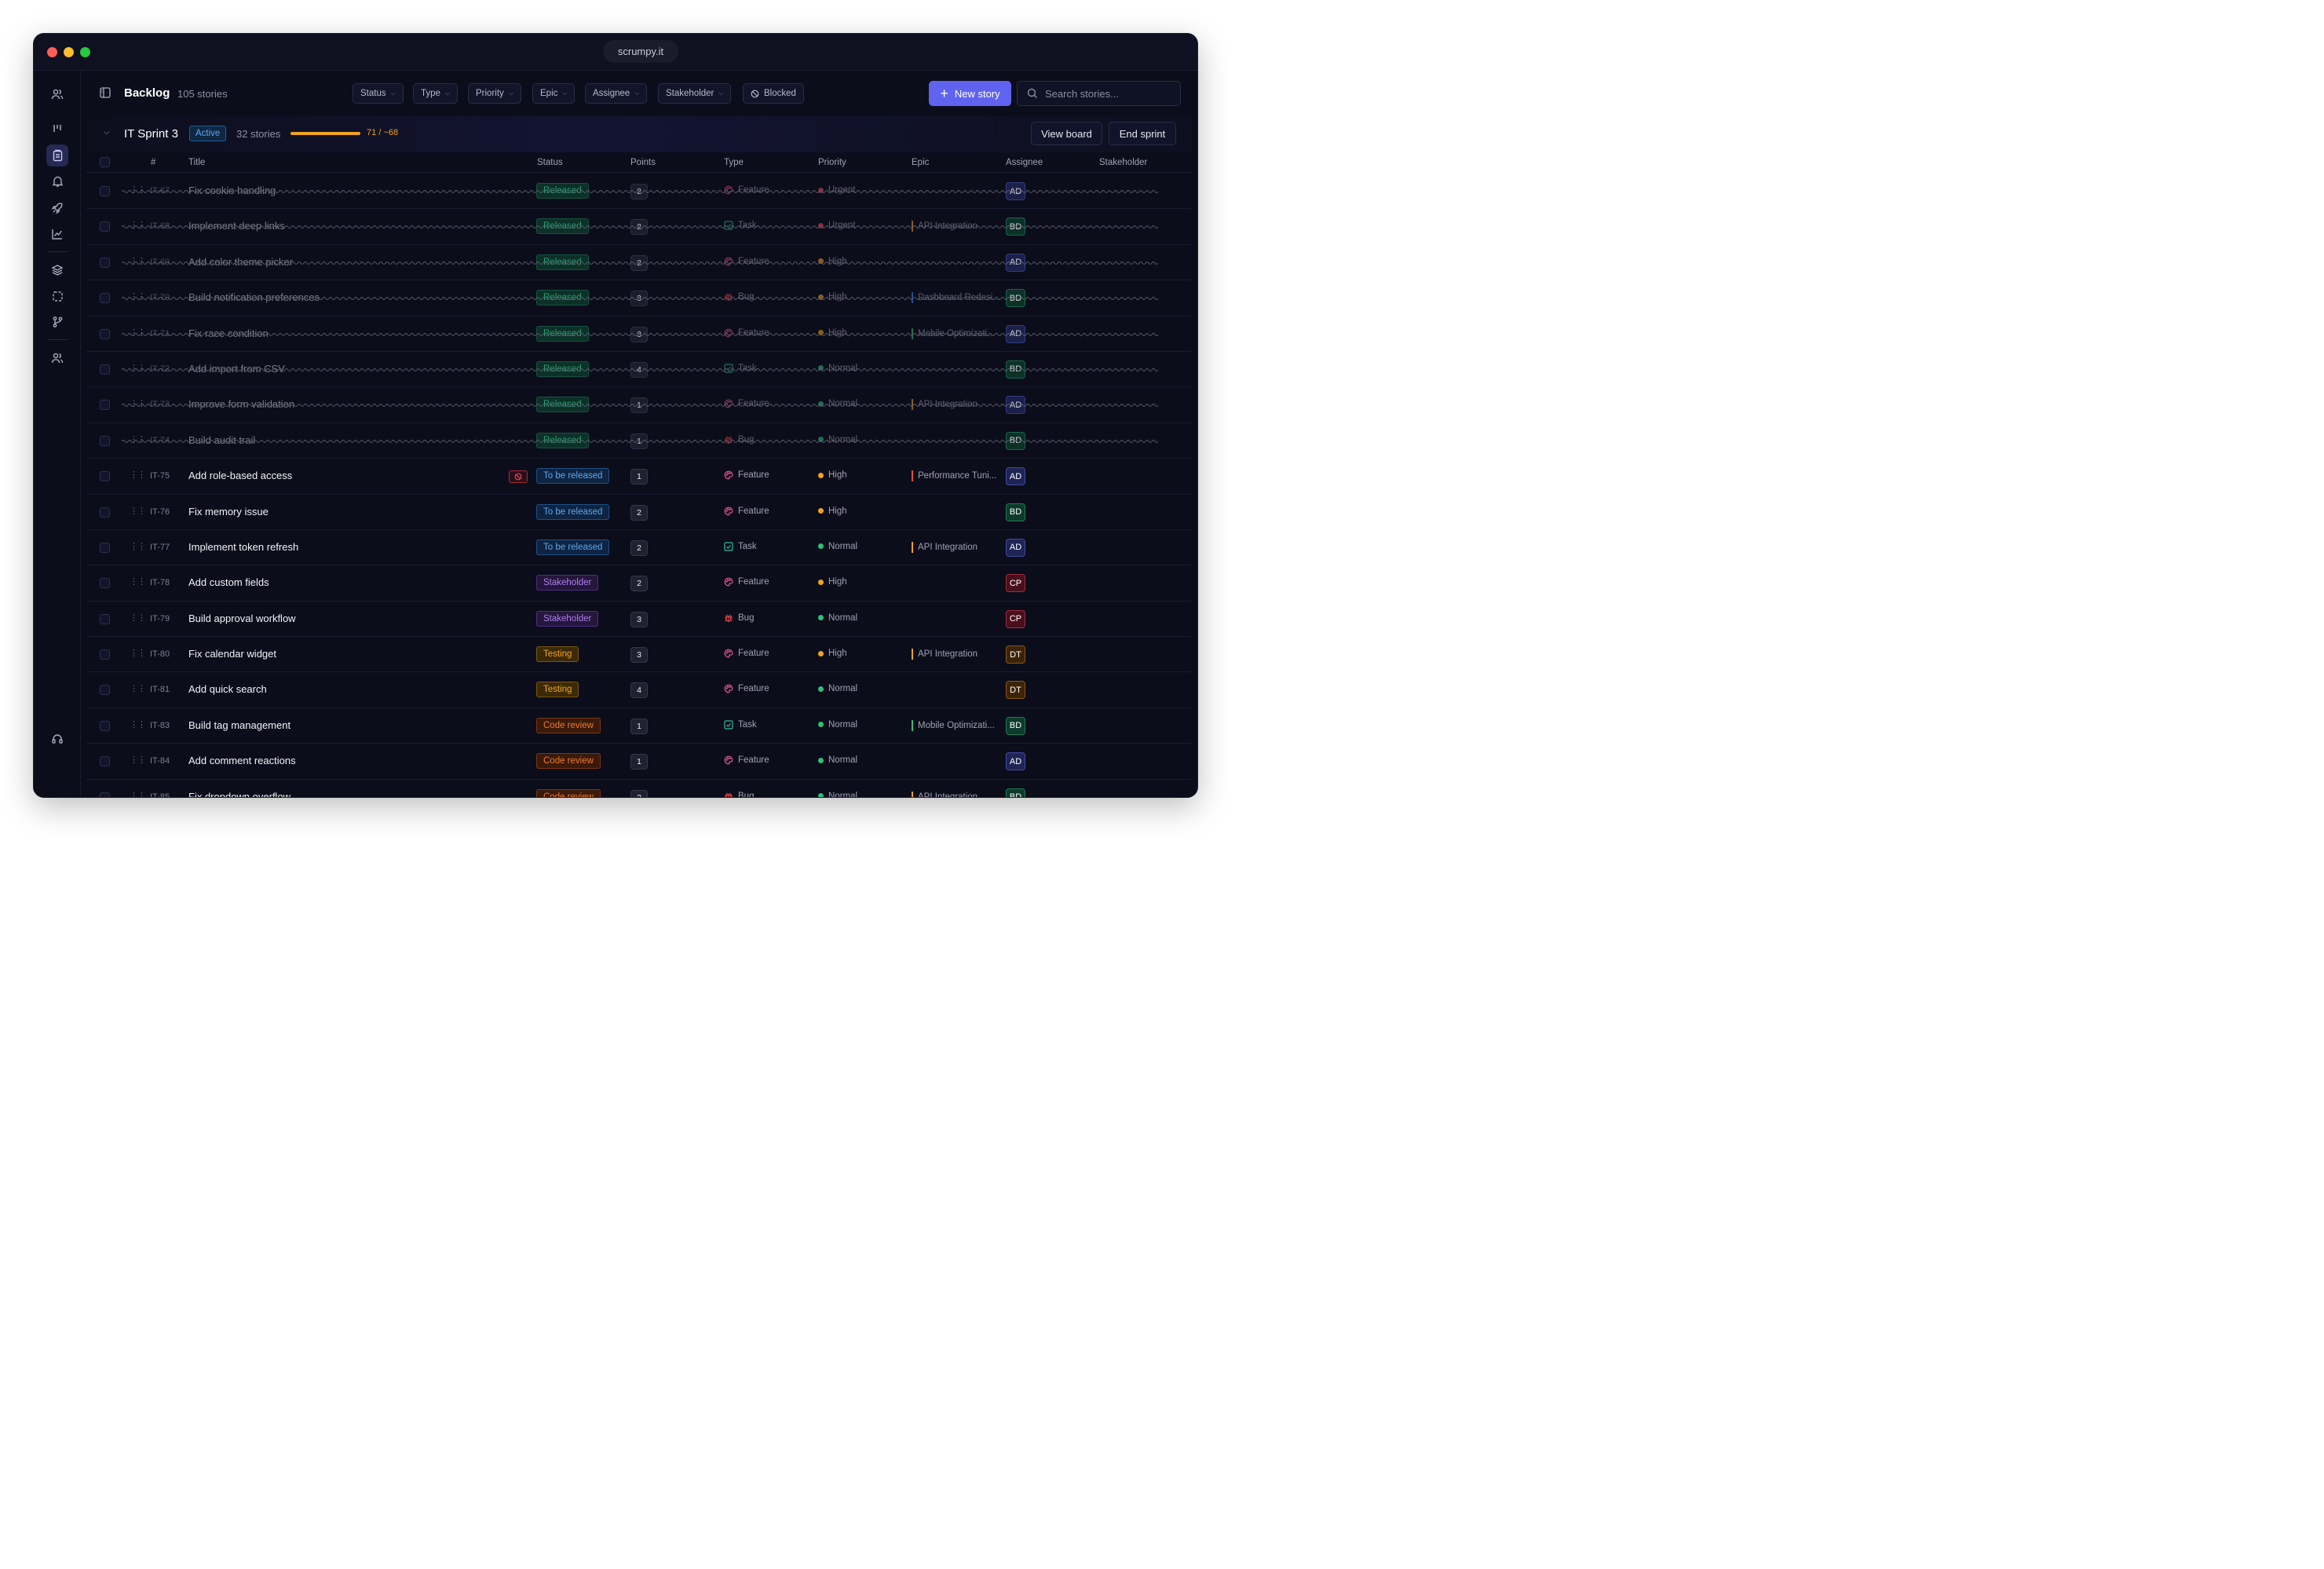 This screenshot has height=1569, width=2324. I want to click on backlog-icon, so click(57, 155).